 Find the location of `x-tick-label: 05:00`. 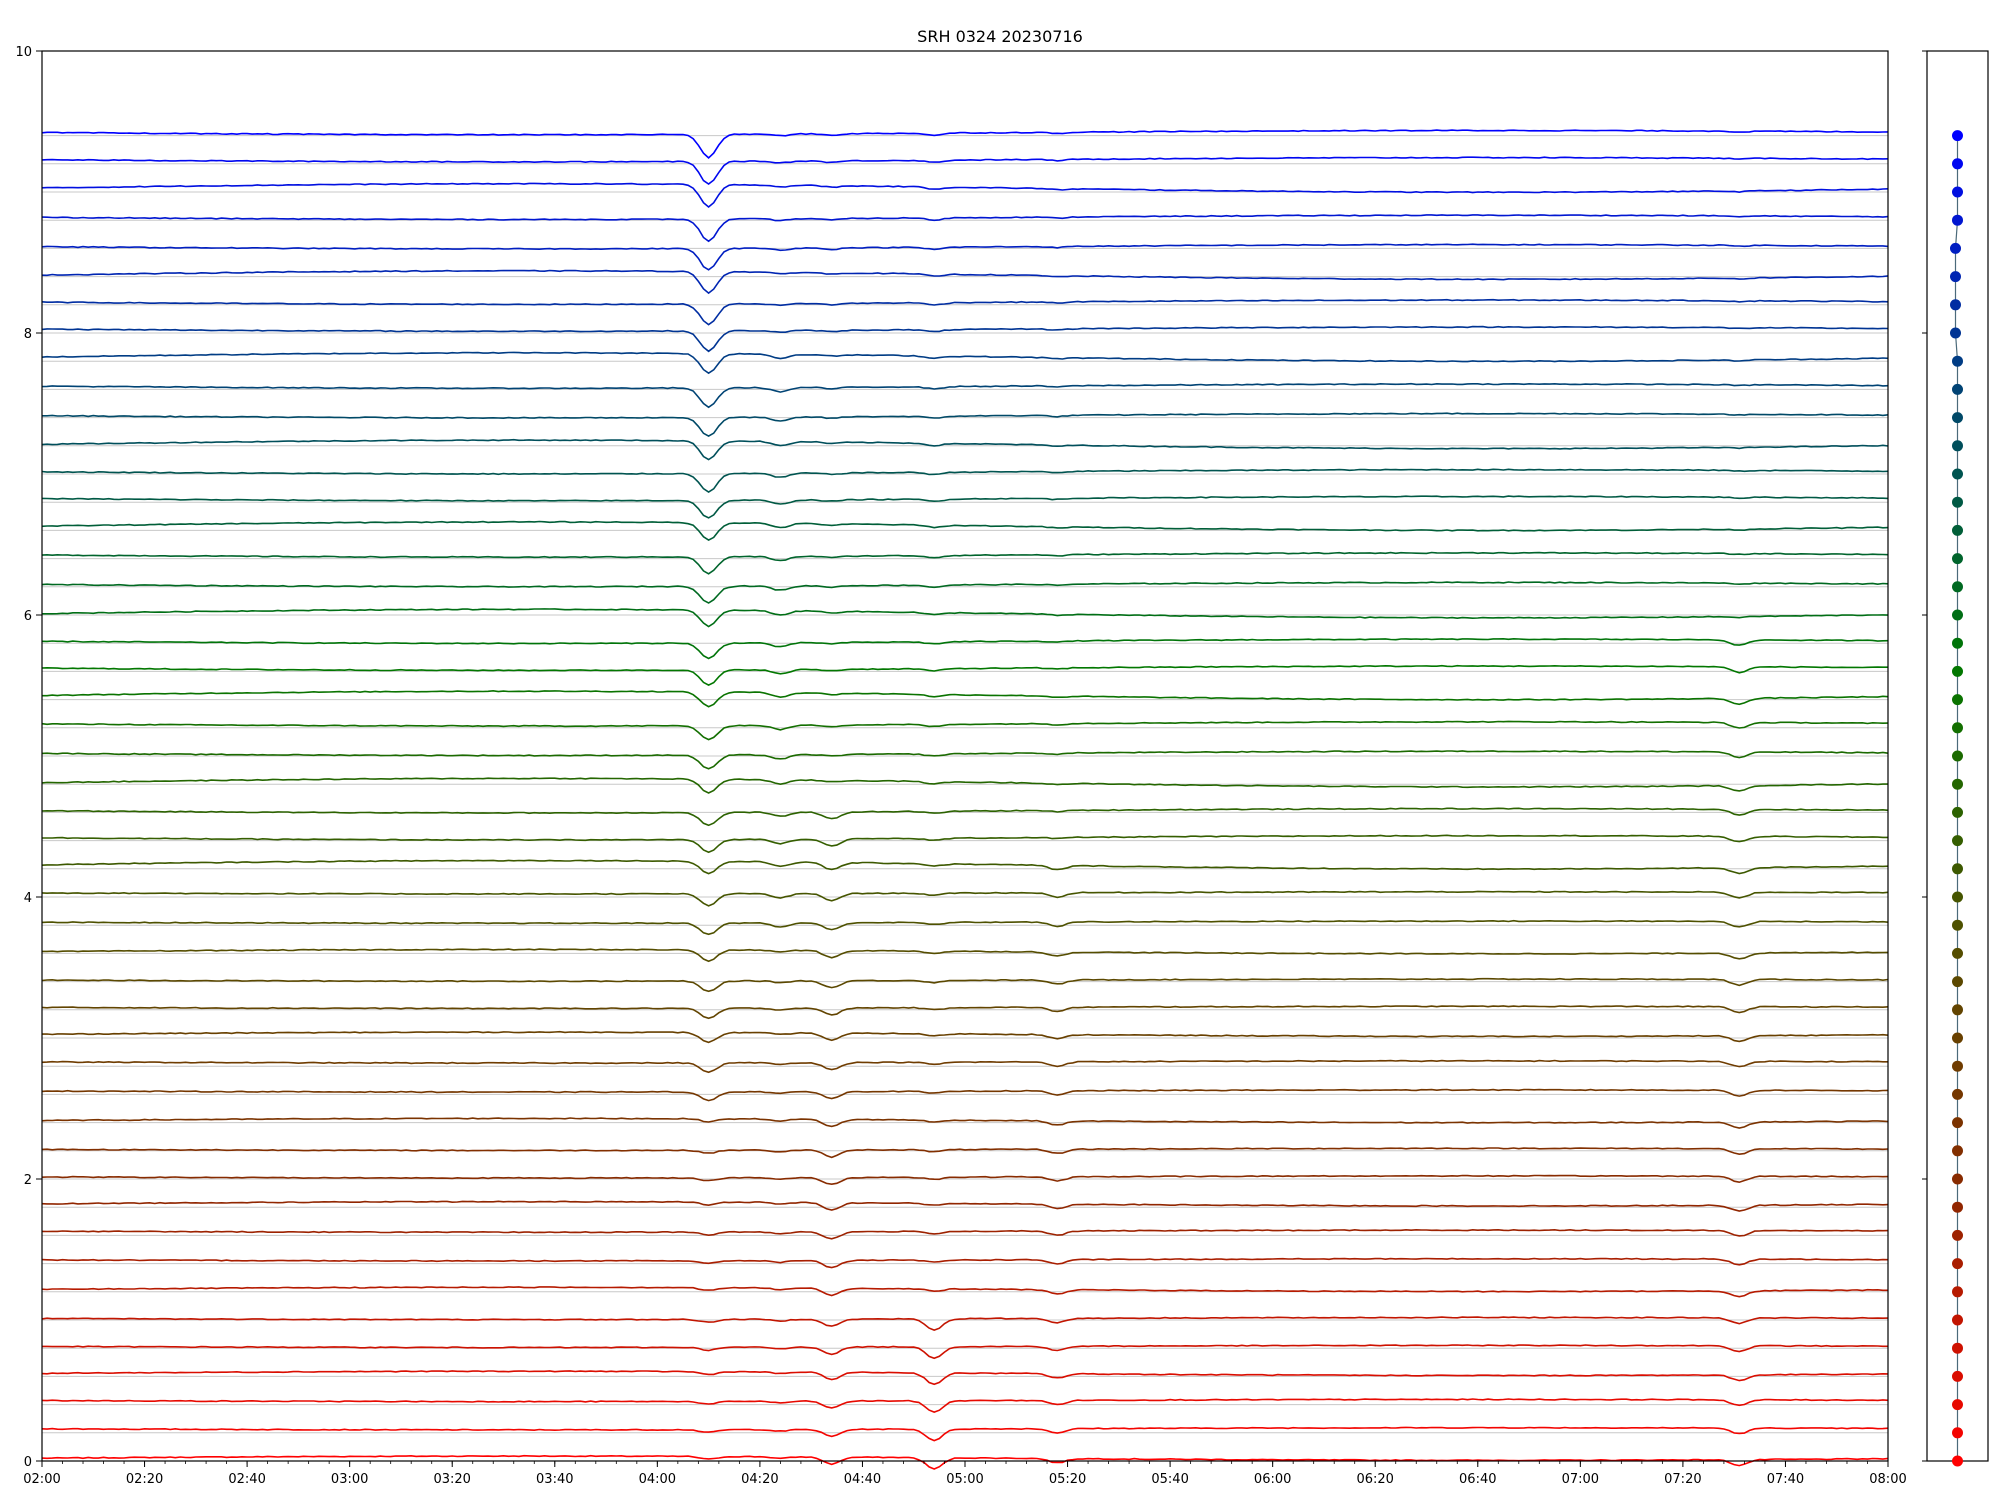

x-tick-label: 05:00 is located at coordinates (964, 1479).